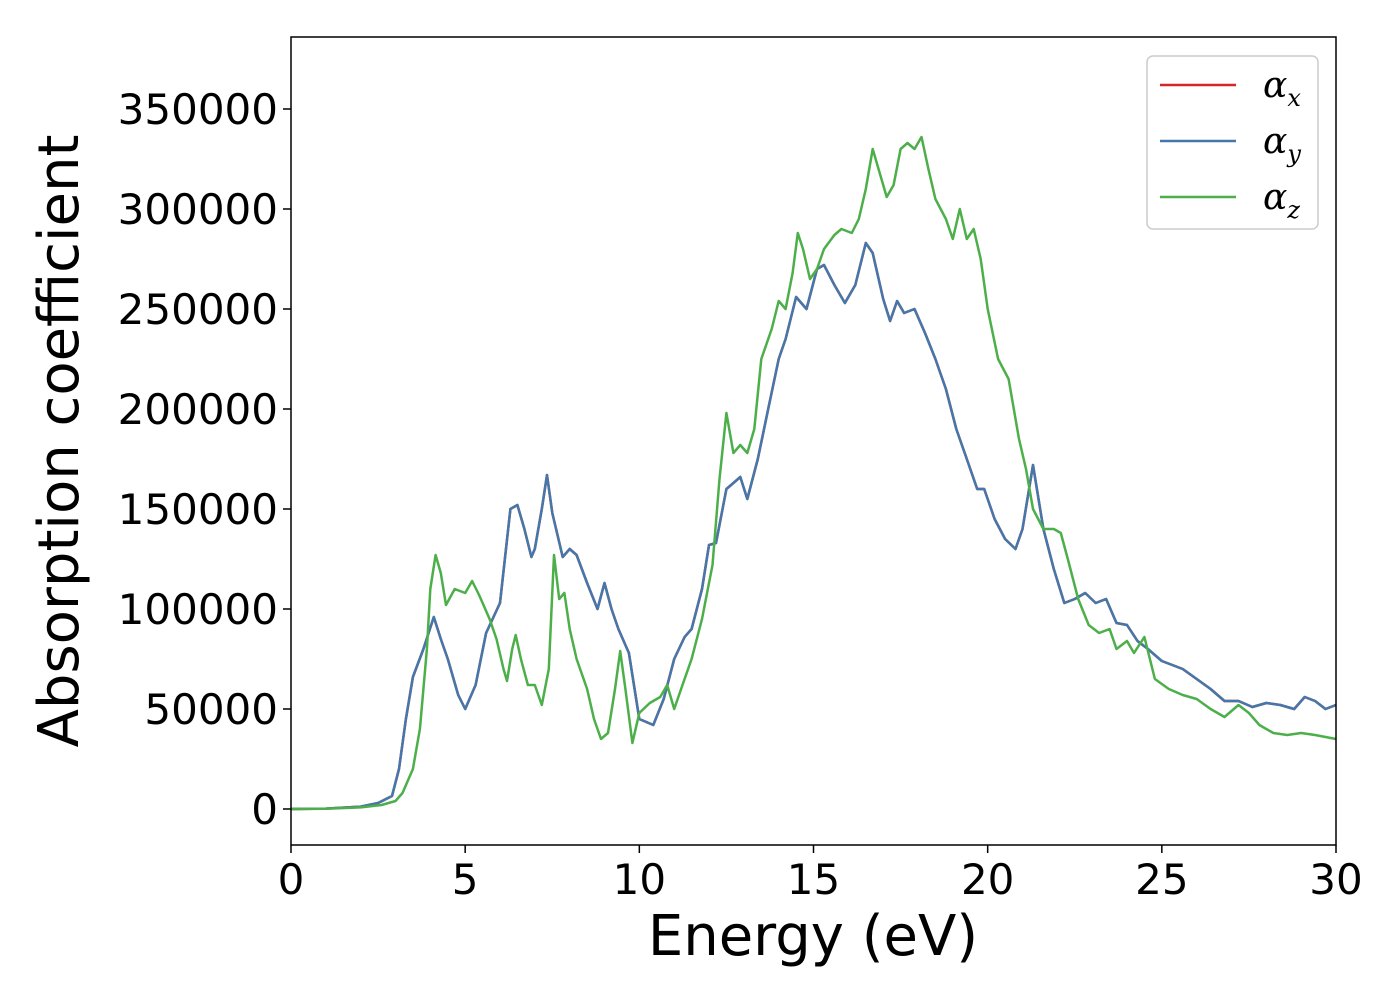  I want to click on legend-entry-2: αy, so click(1282, 144).